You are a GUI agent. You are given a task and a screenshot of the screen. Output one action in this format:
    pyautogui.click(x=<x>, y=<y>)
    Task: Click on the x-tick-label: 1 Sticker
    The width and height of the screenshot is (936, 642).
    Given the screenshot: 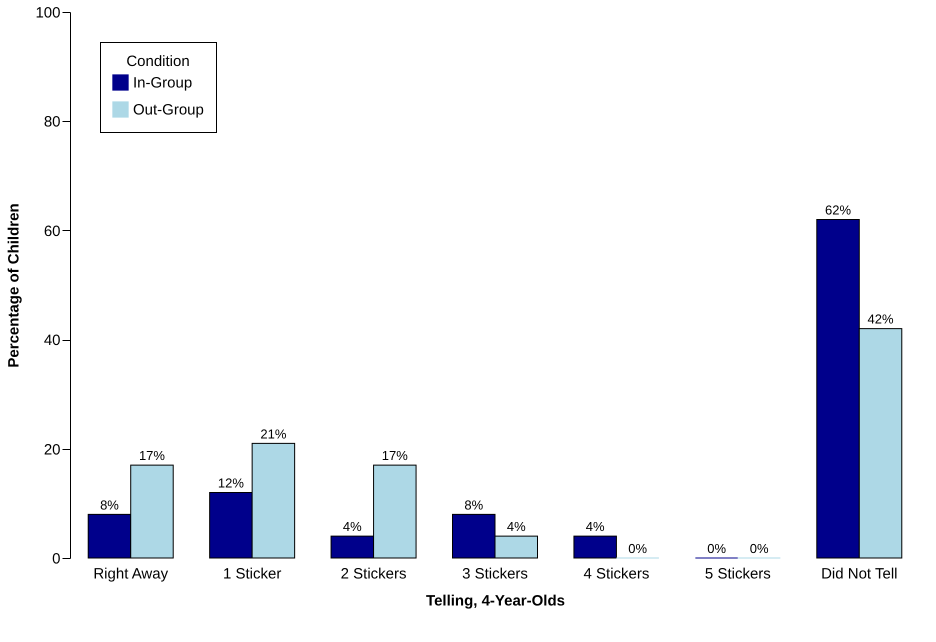 What is the action you would take?
    pyautogui.click(x=252, y=574)
    